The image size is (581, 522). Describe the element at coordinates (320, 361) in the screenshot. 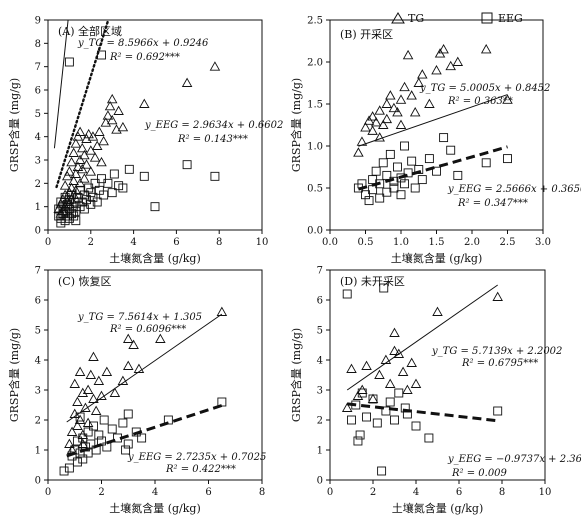

I see `y-tick-label: 4` at that location.